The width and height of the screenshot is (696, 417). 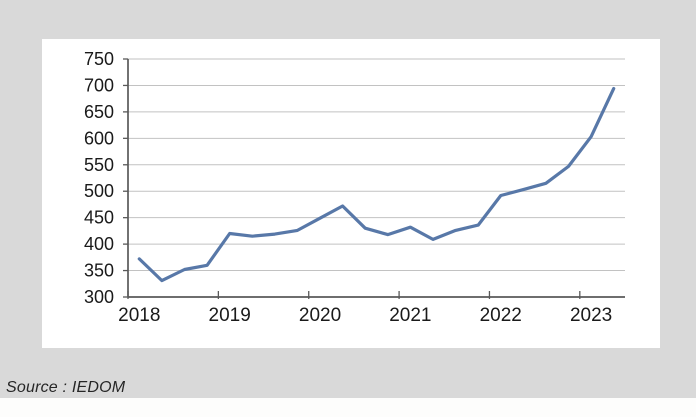 I want to click on y-tick-label: 600, so click(x=99, y=138).